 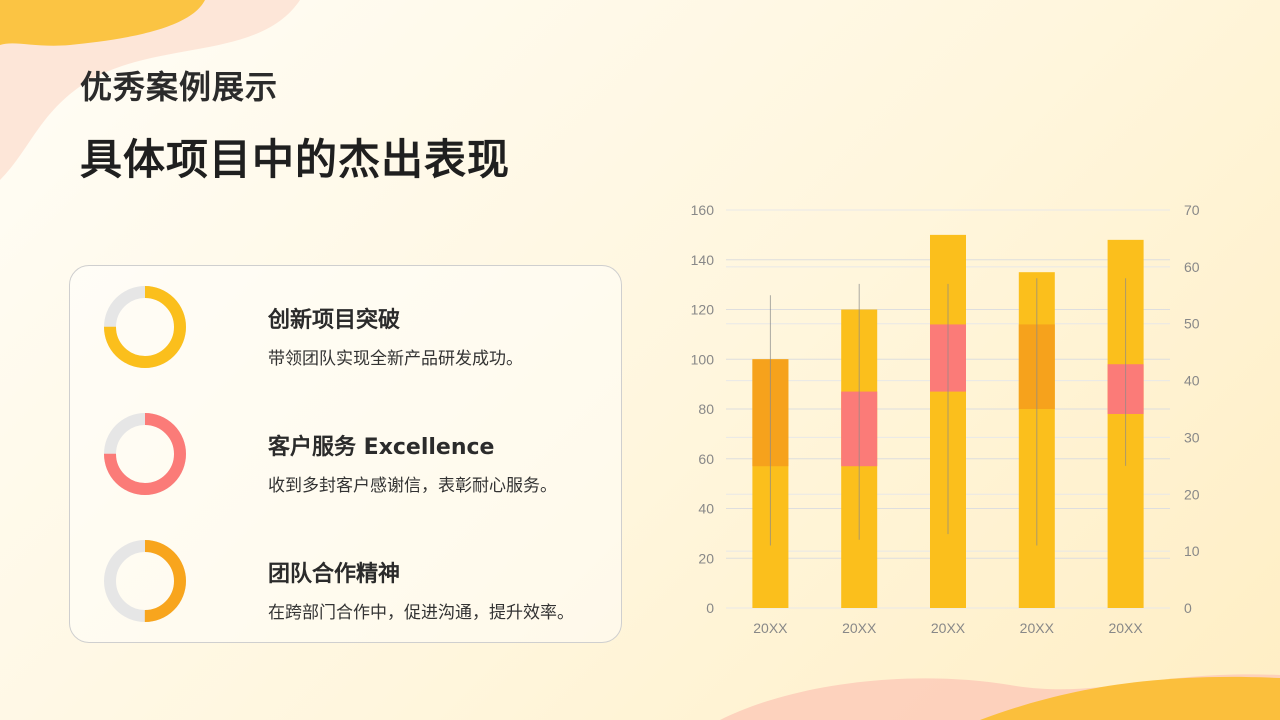 What do you see at coordinates (1192, 551) in the screenshot?
I see `y-right-tick-label: 10` at bounding box center [1192, 551].